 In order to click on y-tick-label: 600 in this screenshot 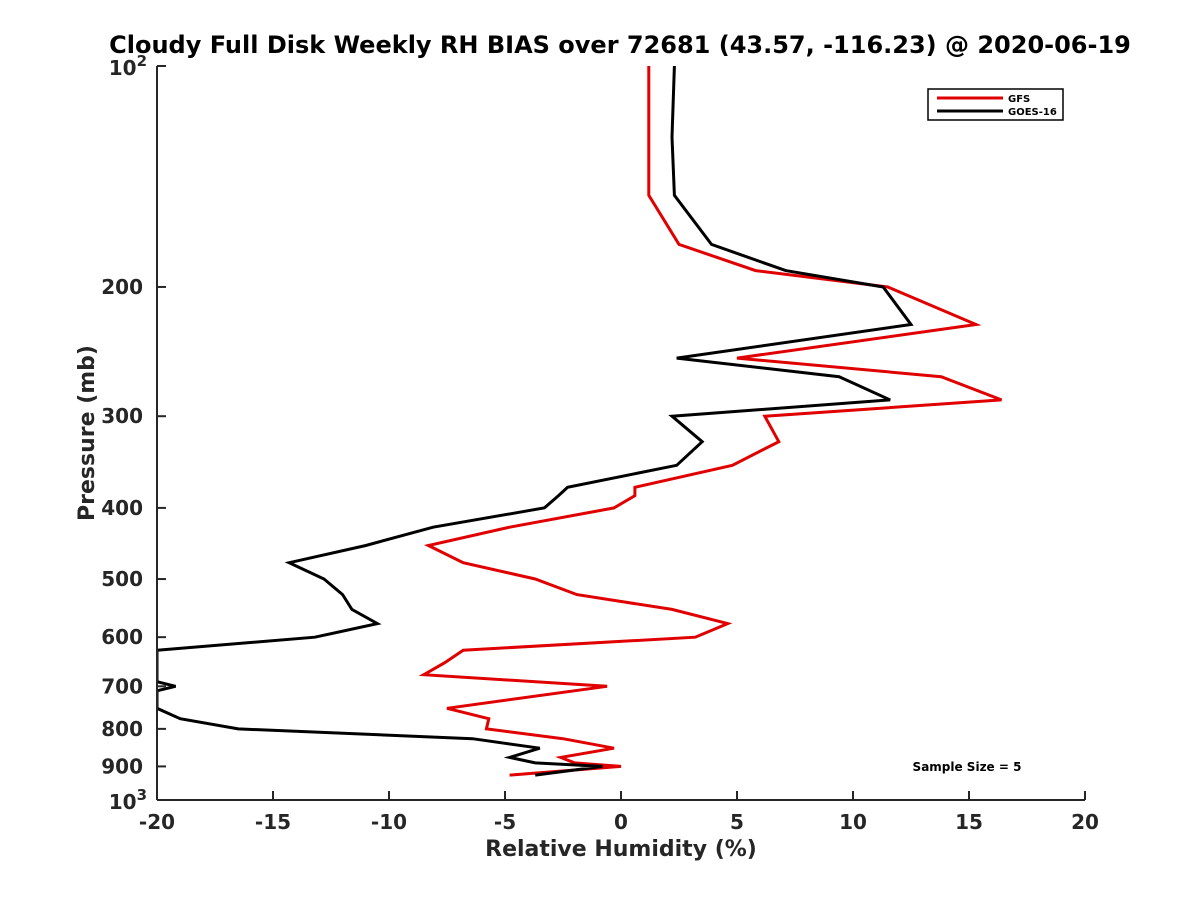, I will do `click(122, 637)`.